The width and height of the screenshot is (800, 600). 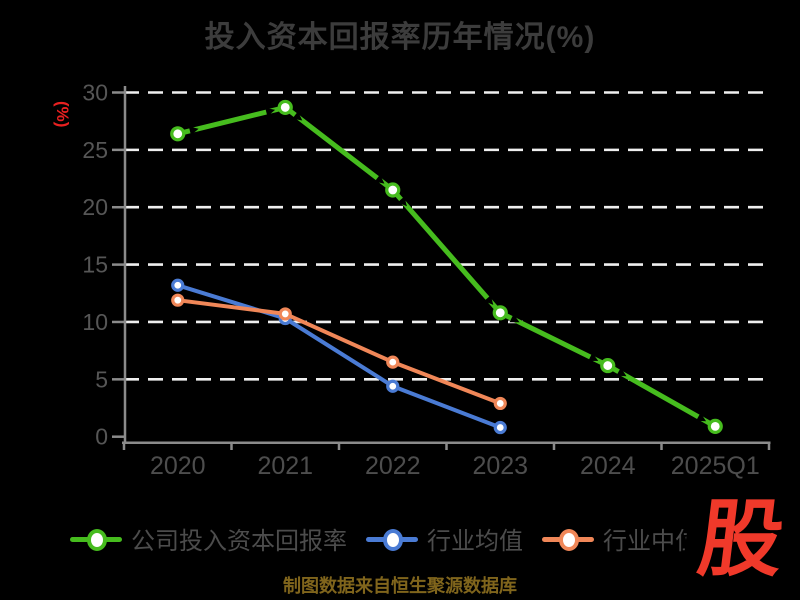 I want to click on legend-item-industry-mean: 行业均值, so click(x=444, y=538).